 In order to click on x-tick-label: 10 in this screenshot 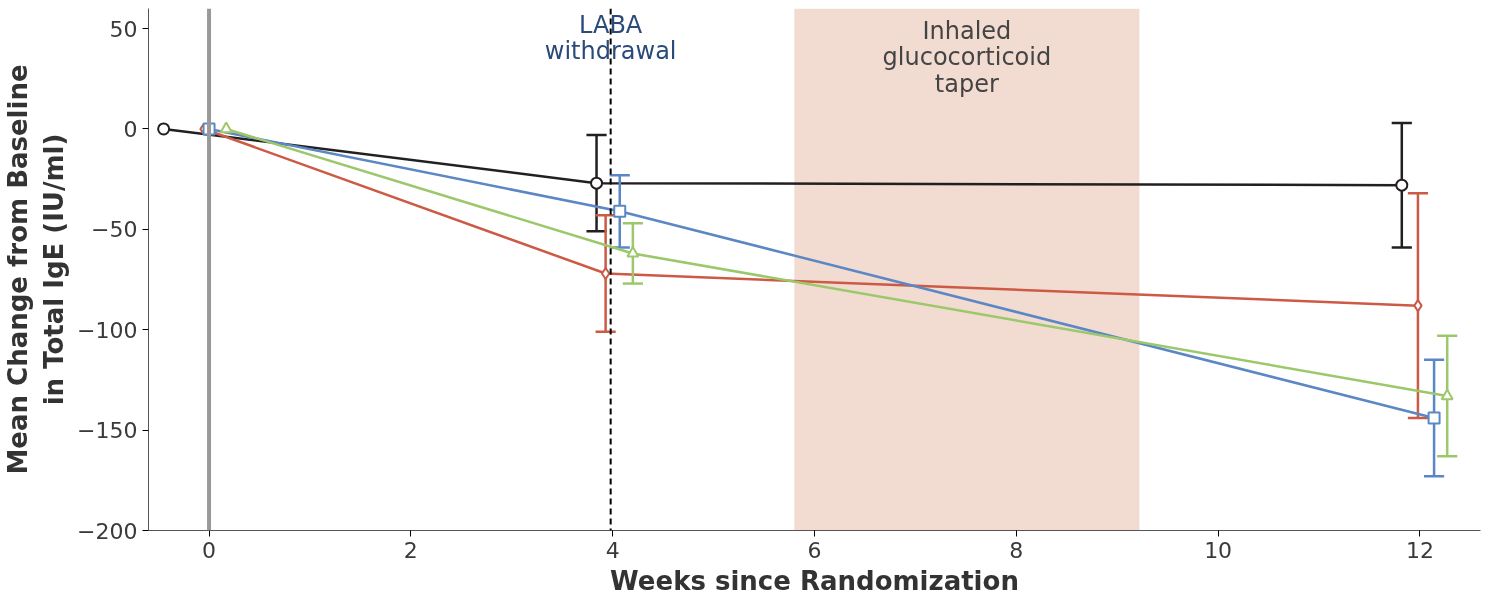, I will do `click(1218, 550)`.